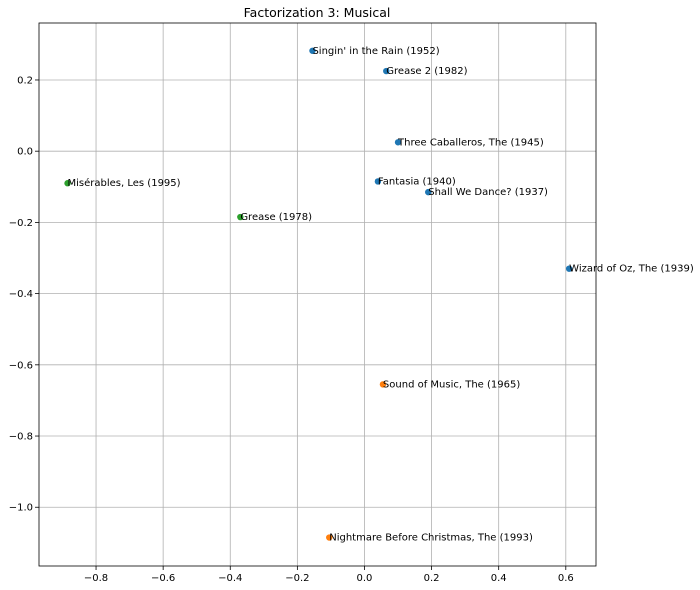 This screenshot has height=590, width=700. I want to click on y-tick-label: −0.4, so click(21, 294).